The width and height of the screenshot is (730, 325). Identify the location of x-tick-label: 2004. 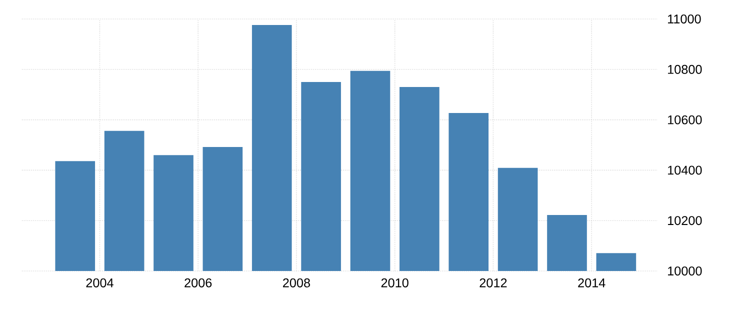
(100, 283).